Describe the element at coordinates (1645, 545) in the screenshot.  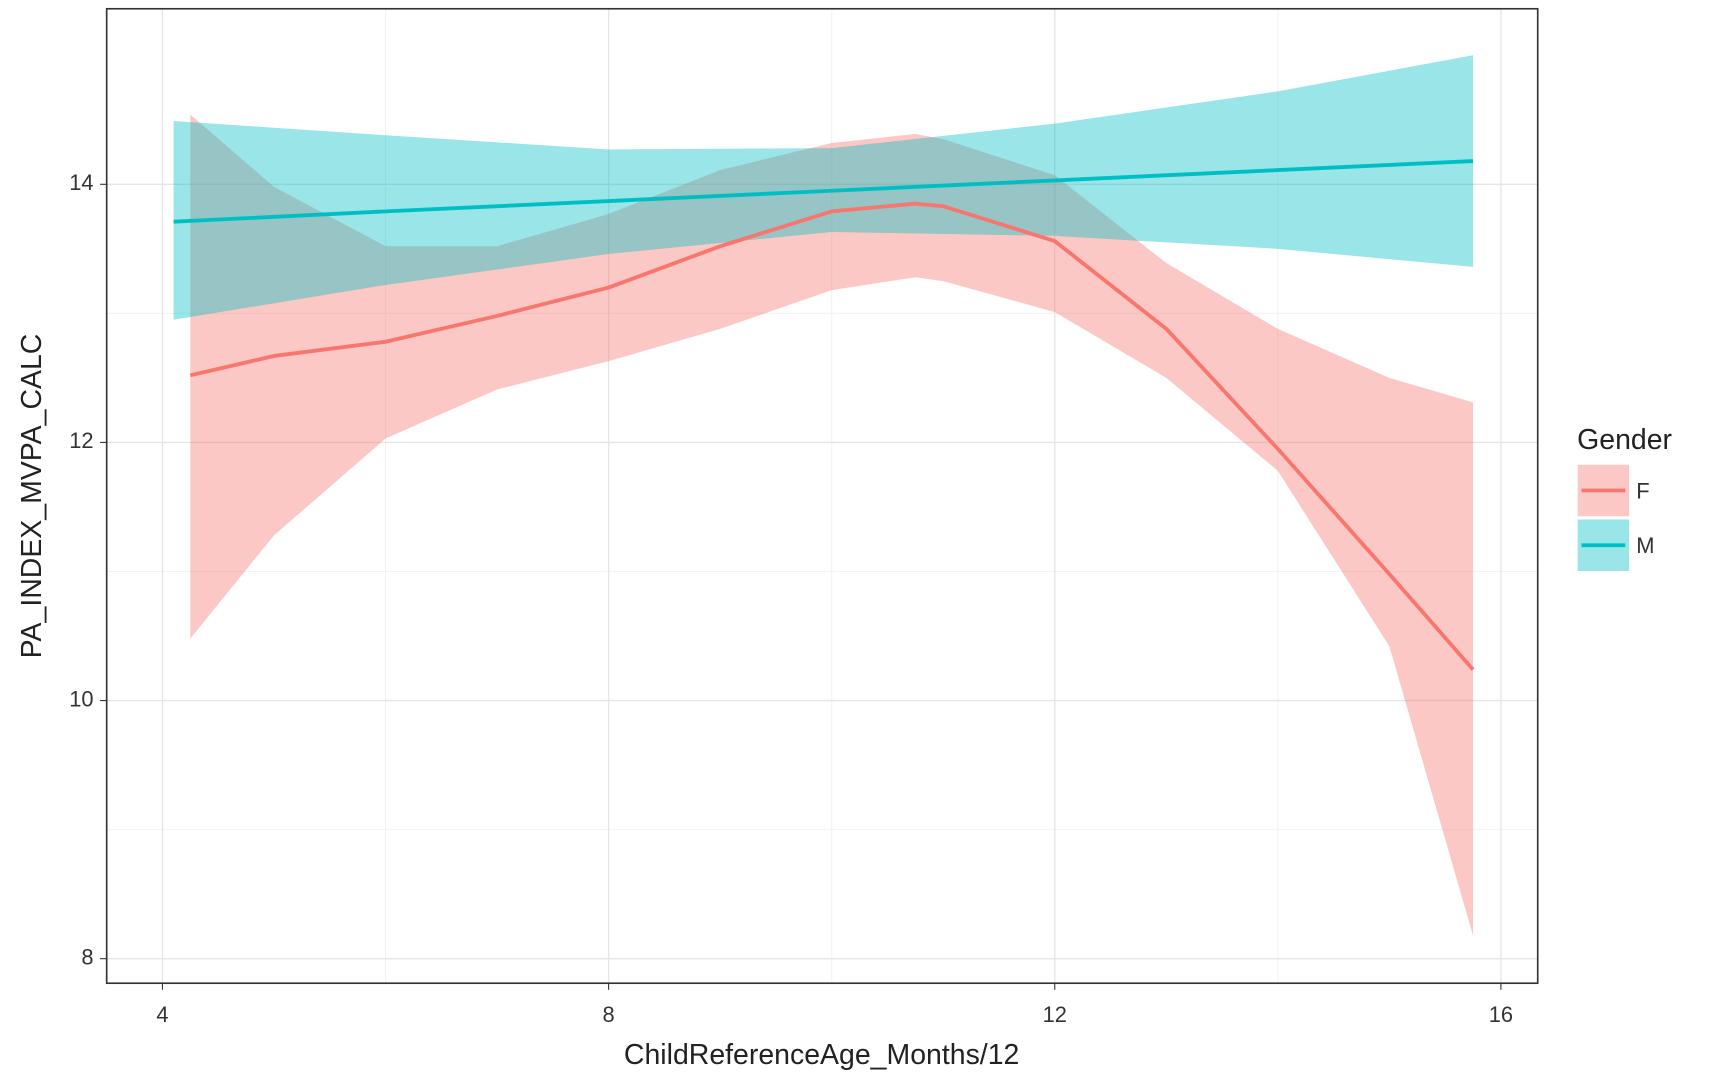
I see `legend-label: M` at that location.